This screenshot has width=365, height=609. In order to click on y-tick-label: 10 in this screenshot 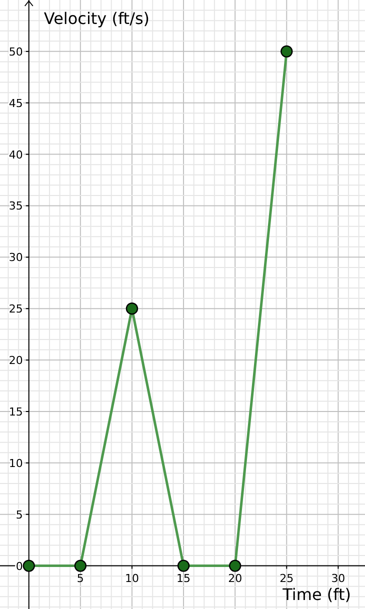, I will do `click(15, 463)`.